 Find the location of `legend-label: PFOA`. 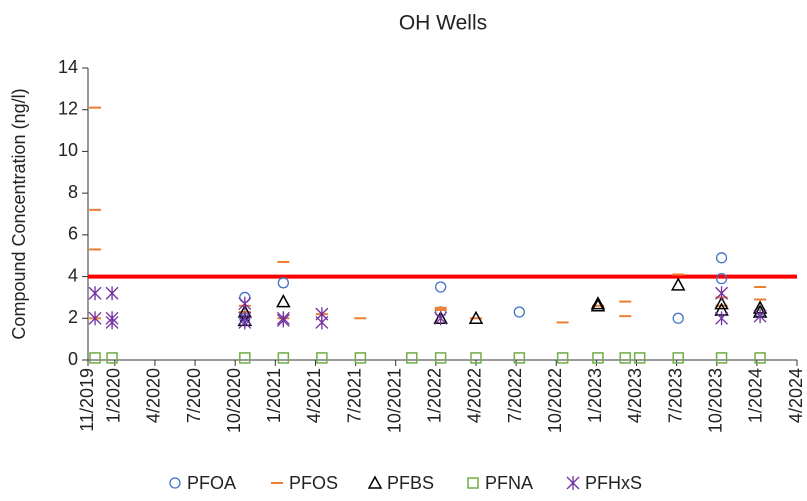

legend-label: PFOA is located at coordinates (211, 483).